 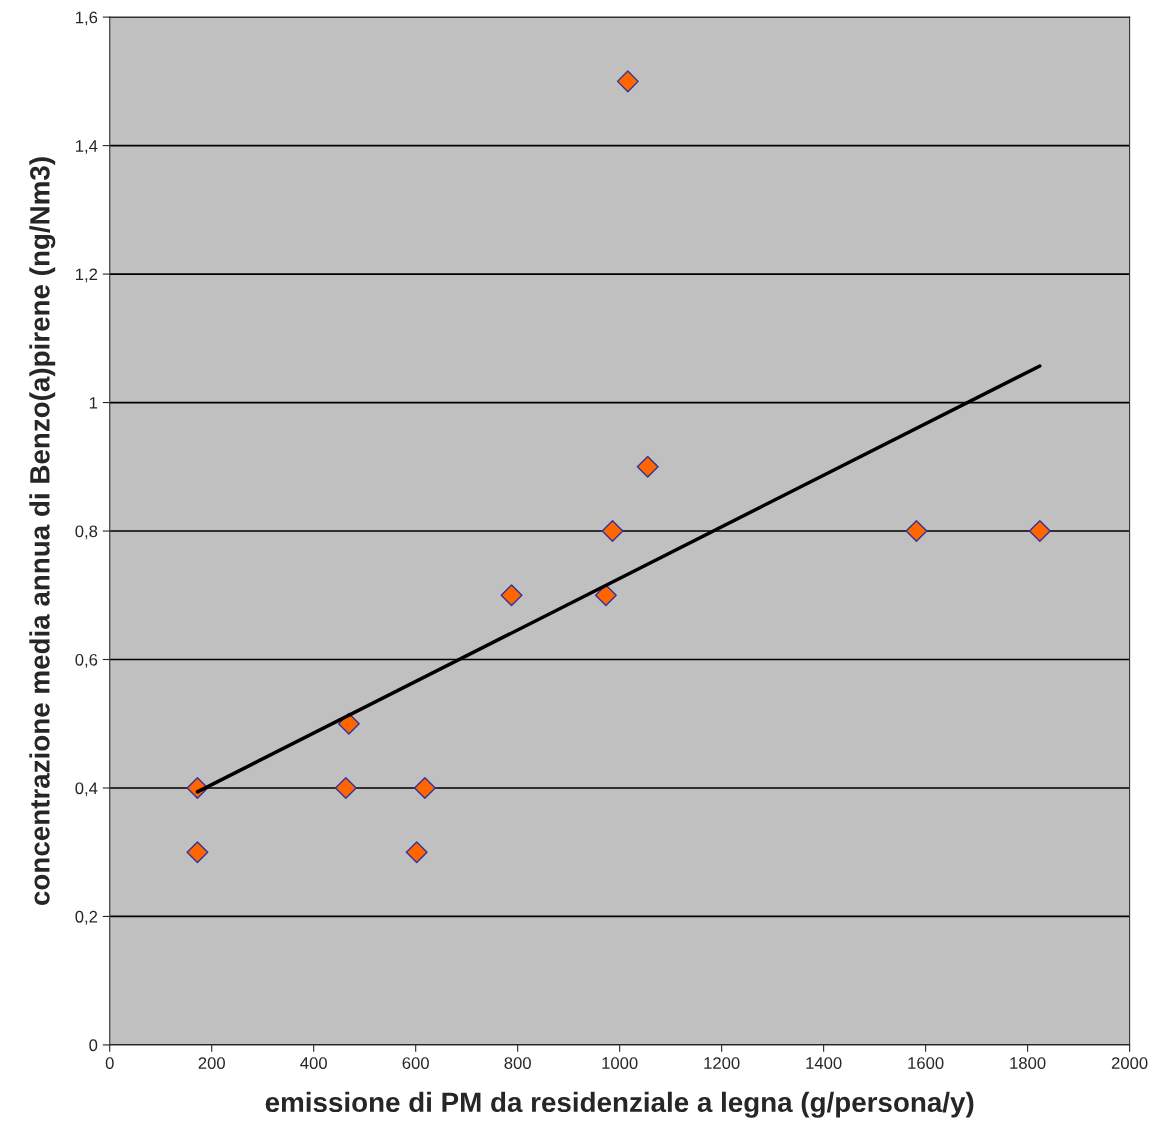 I want to click on x-tick-label: 1600, so click(x=926, y=1063).